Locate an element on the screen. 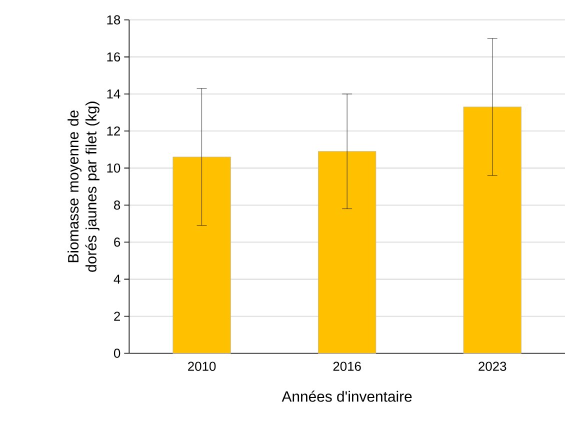 This screenshot has width=565, height=433. y-tick-label: 16 is located at coordinates (113, 57).